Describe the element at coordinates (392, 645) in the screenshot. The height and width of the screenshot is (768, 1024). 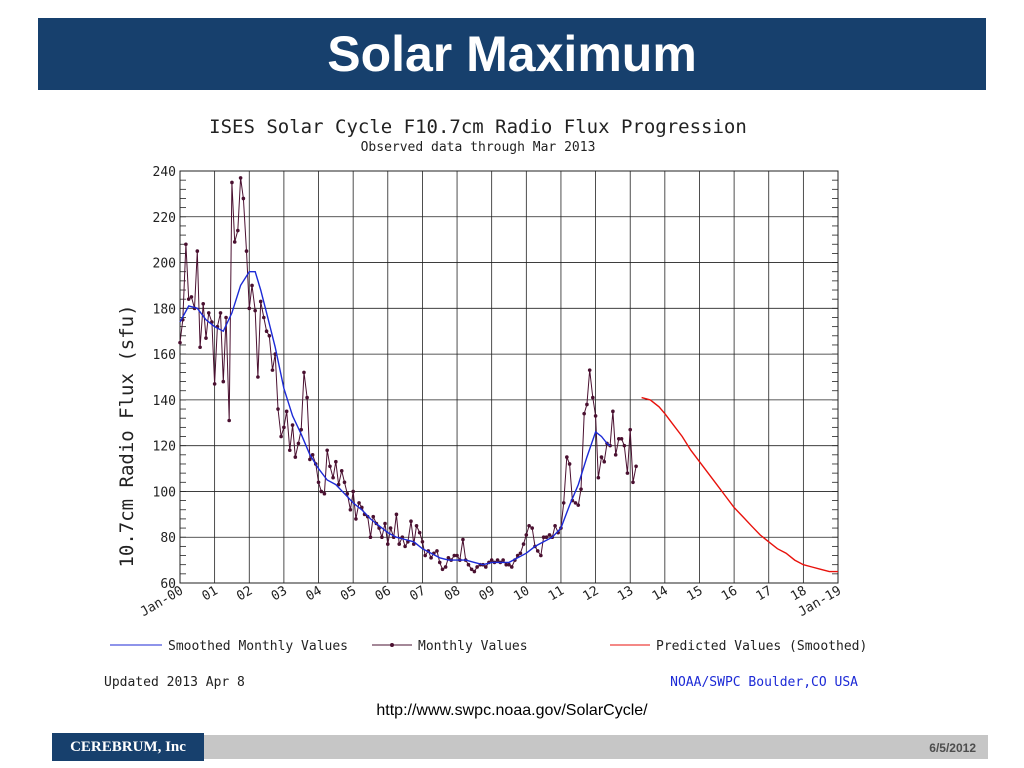
I see `legend-monthly-marker` at that location.